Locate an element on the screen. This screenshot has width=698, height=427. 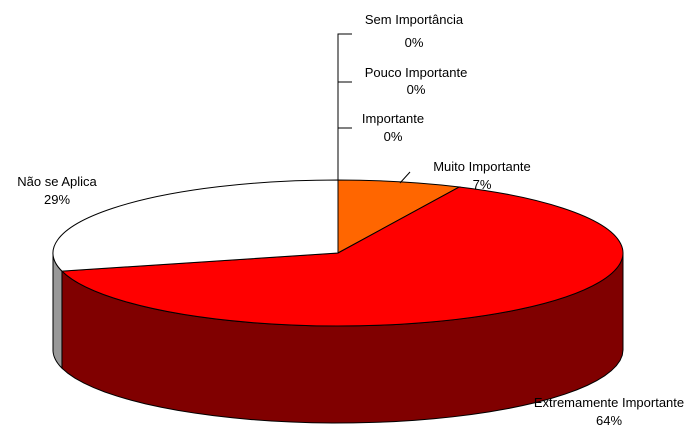
slice-value-sem-importancia: 0% is located at coordinates (414, 42).